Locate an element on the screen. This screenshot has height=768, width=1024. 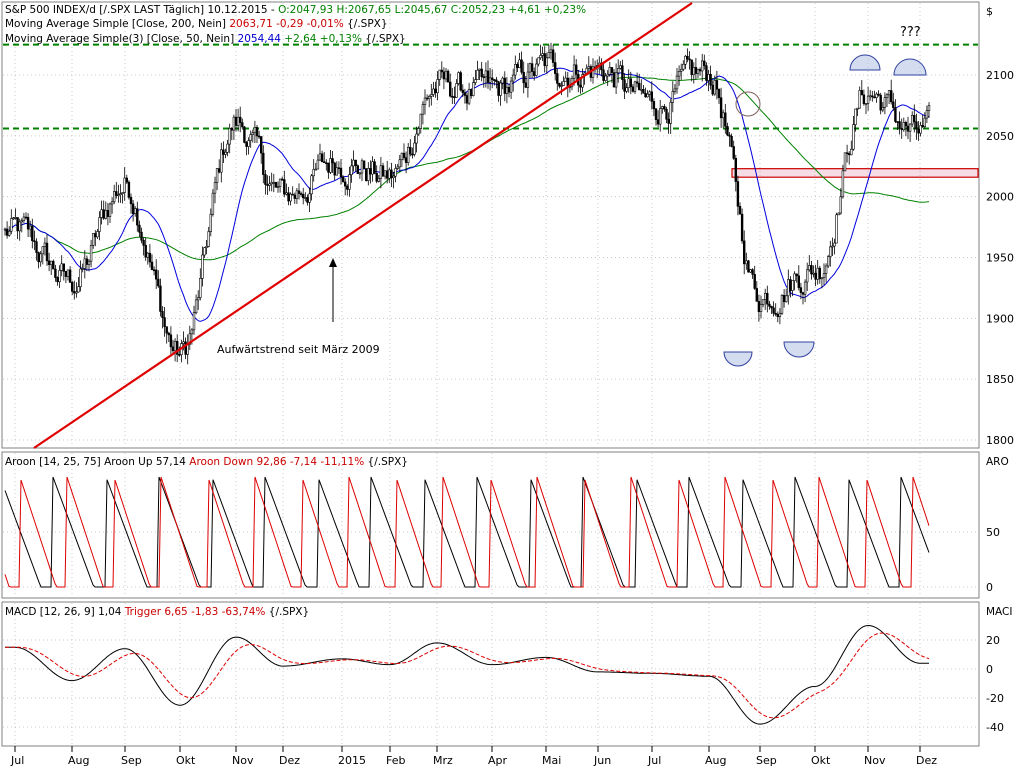
hdr-macd-part-1: Trigger 6,65 -1,83 -63,74% is located at coordinates (195, 612).